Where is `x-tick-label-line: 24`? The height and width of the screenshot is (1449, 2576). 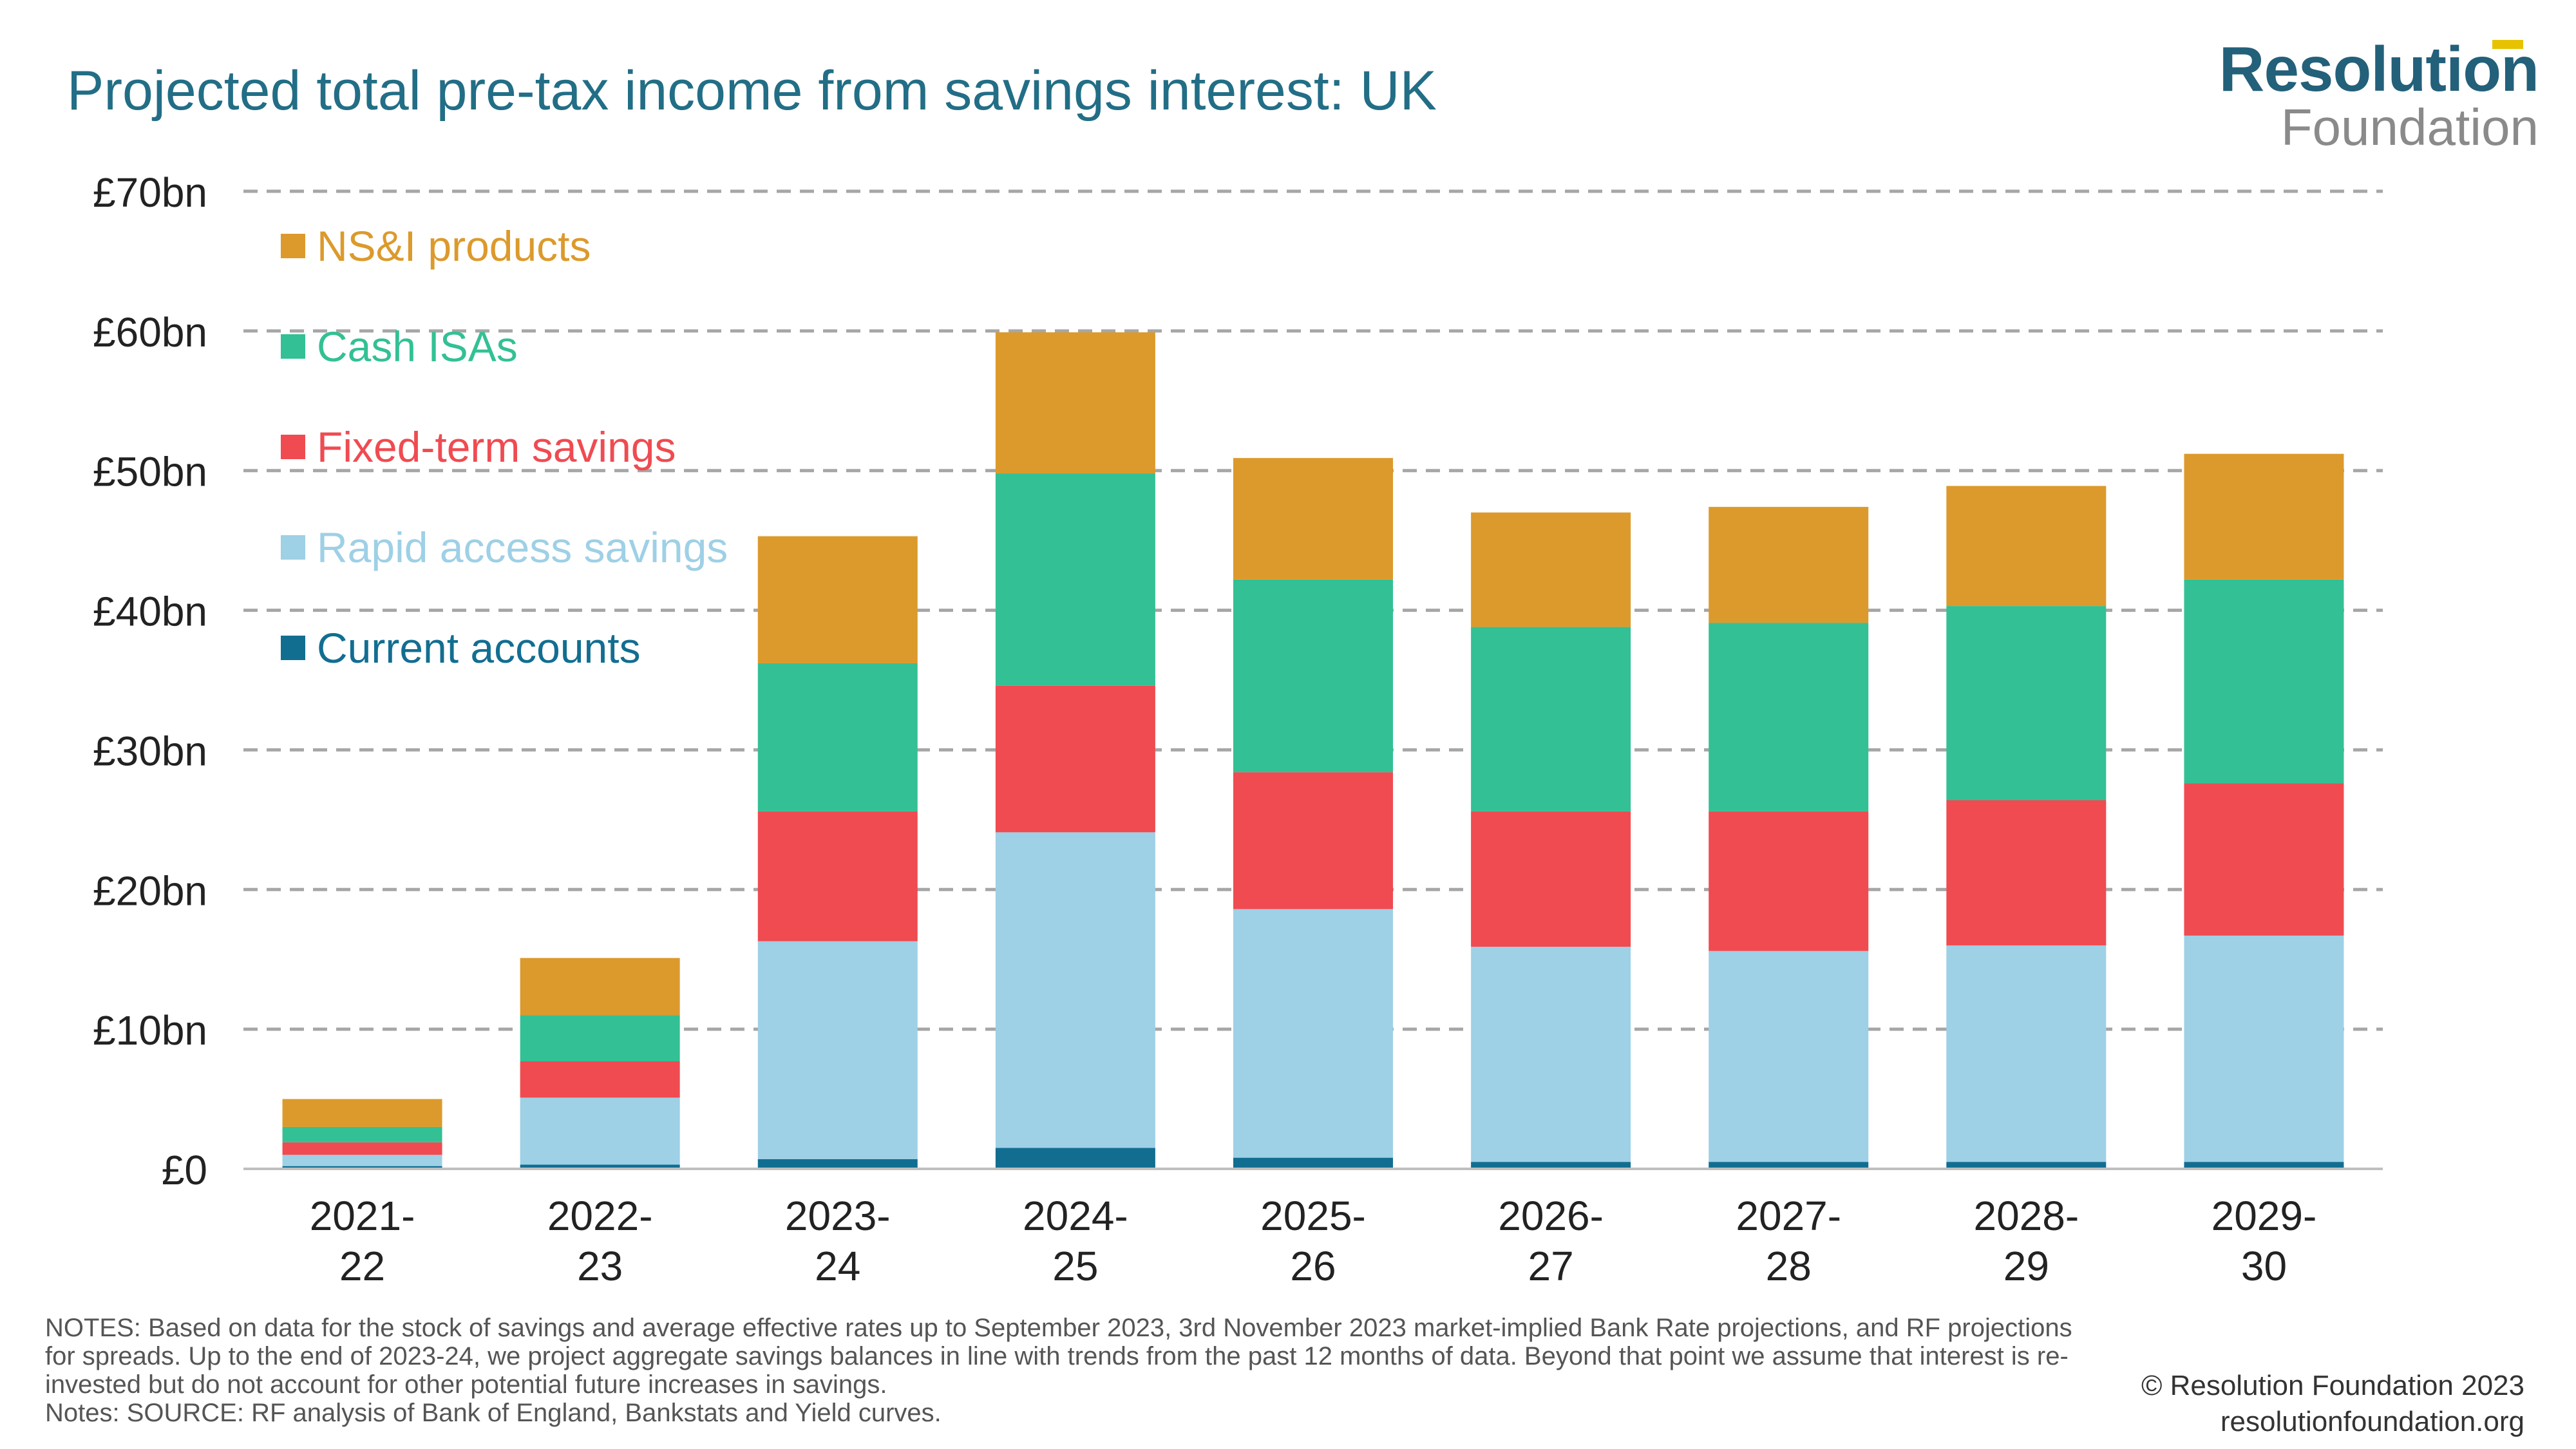
x-tick-label-line: 24 is located at coordinates (838, 1266).